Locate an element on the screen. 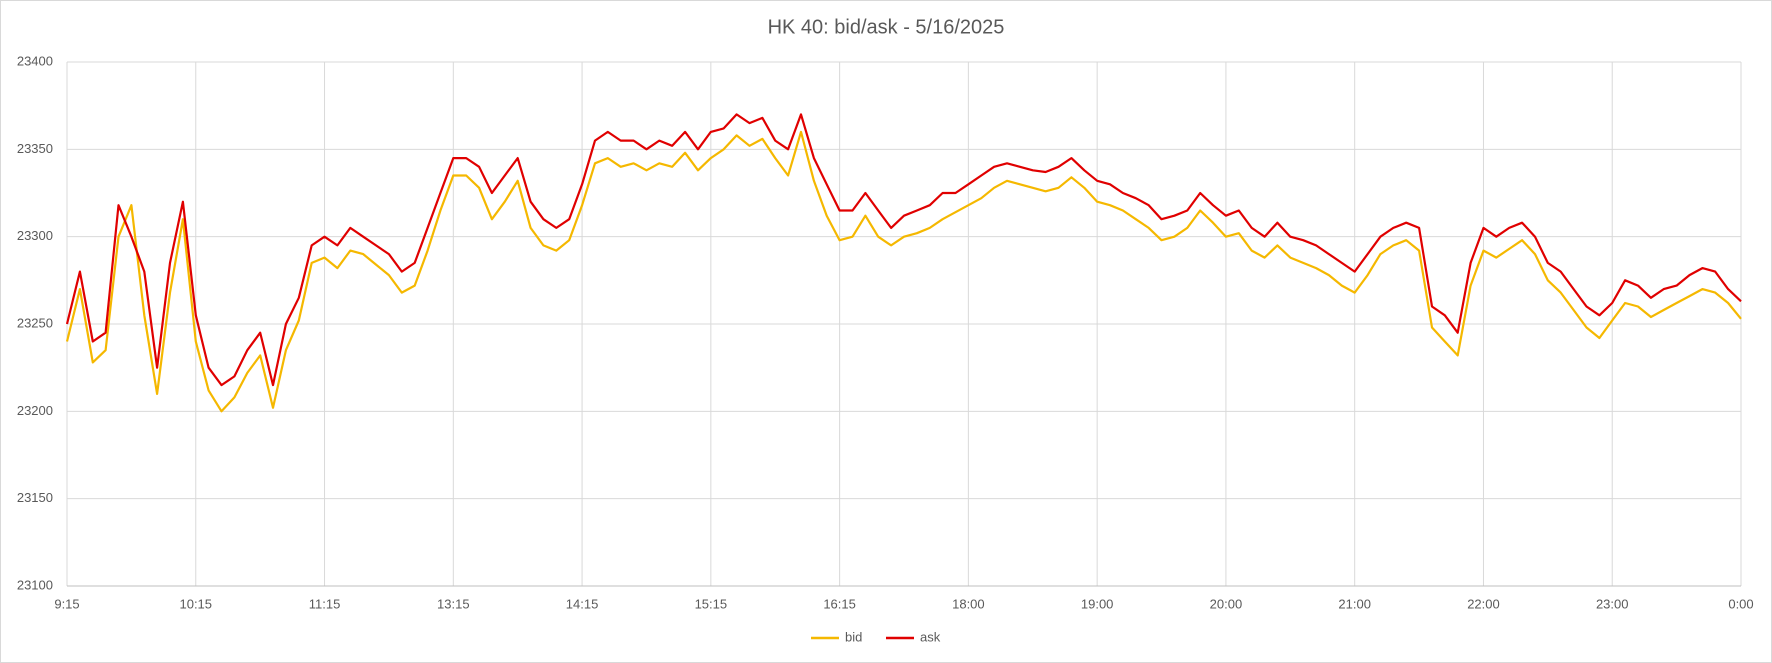 The width and height of the screenshot is (1772, 663). x-tick-label: 14:15 is located at coordinates (582, 603).